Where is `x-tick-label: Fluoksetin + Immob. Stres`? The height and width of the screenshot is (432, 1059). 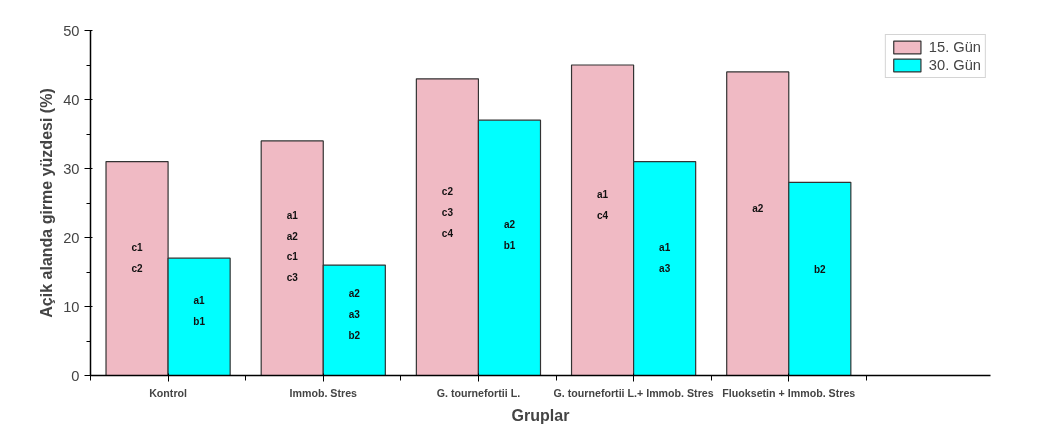
x-tick-label: Fluoksetin + Immob. Stres is located at coordinates (789, 392).